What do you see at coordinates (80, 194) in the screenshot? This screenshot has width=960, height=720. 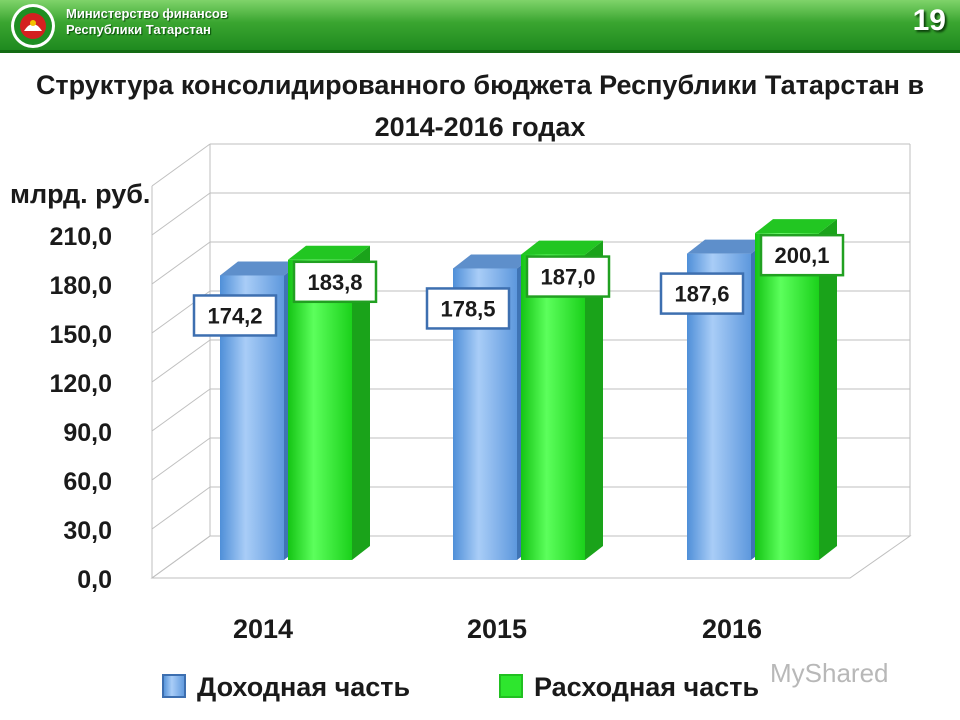 I see `y-axis-title: млрд. руб.` at bounding box center [80, 194].